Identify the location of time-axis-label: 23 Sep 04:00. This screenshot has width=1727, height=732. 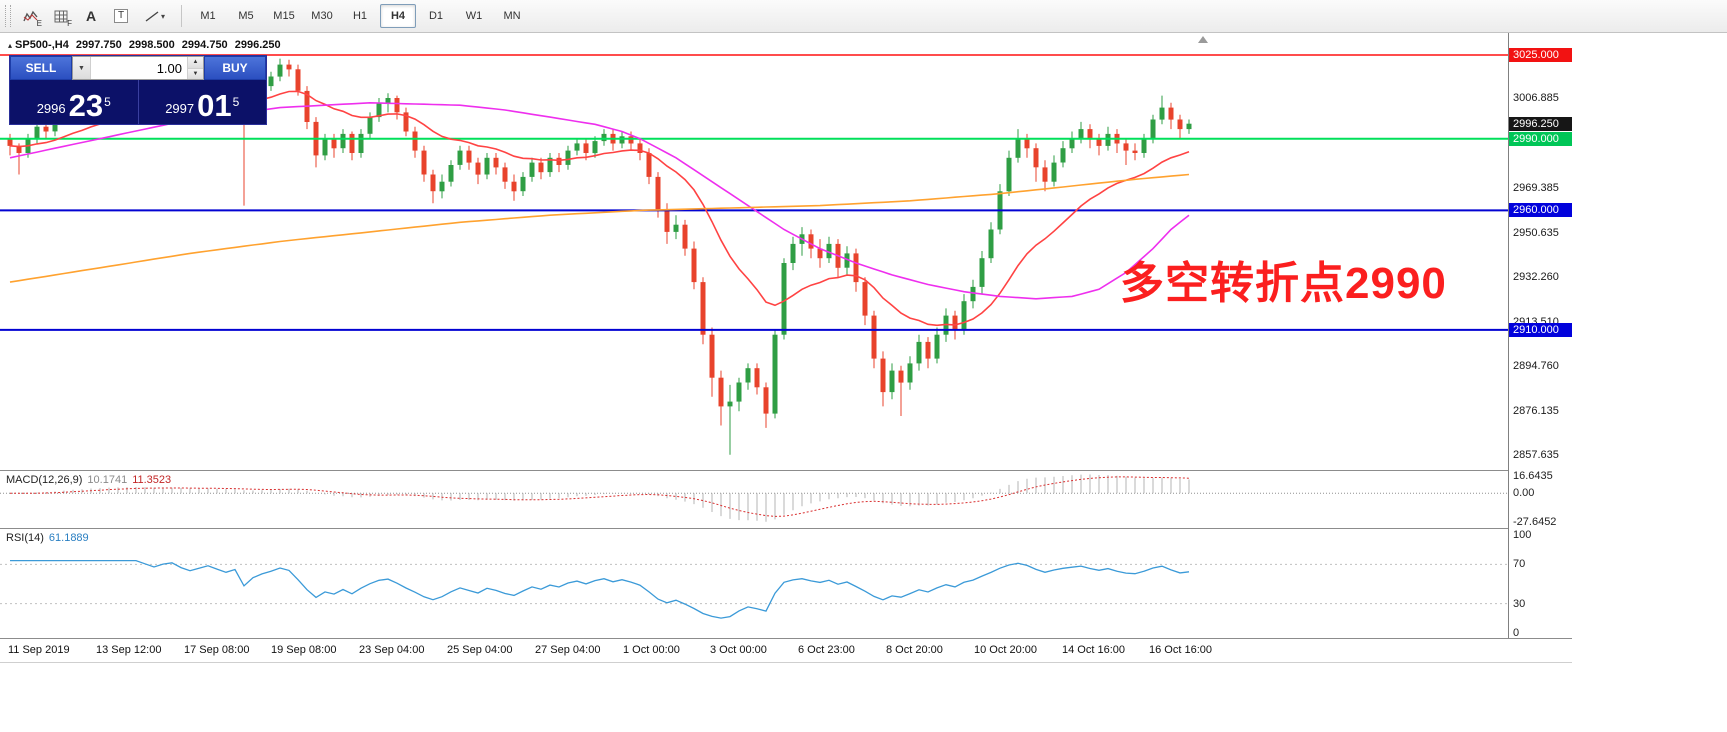
(392, 650).